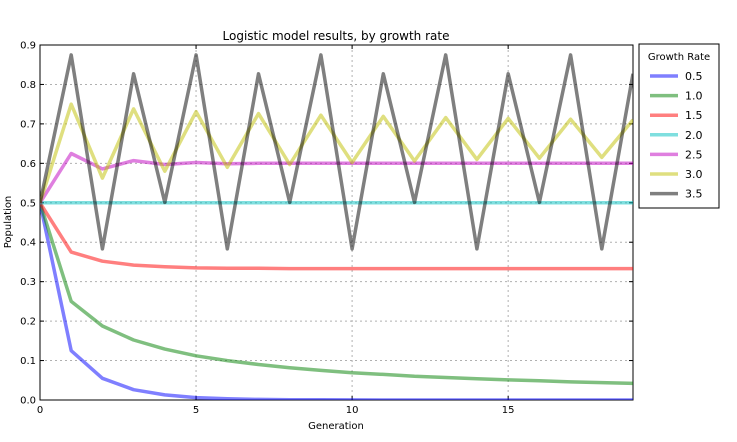 The height and width of the screenshot is (442, 737). I want to click on y-tick-label: 0.3, so click(28, 282).